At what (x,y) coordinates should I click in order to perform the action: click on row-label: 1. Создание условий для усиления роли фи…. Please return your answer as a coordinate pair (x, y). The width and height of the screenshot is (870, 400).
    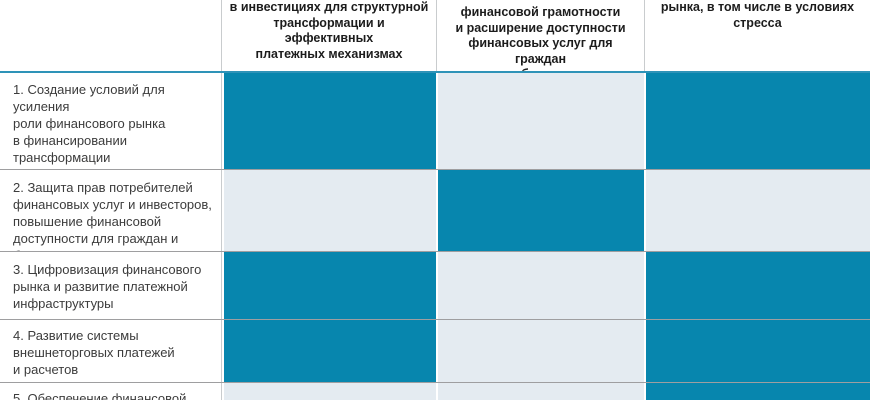
    Looking at the image, I should click on (94, 125).